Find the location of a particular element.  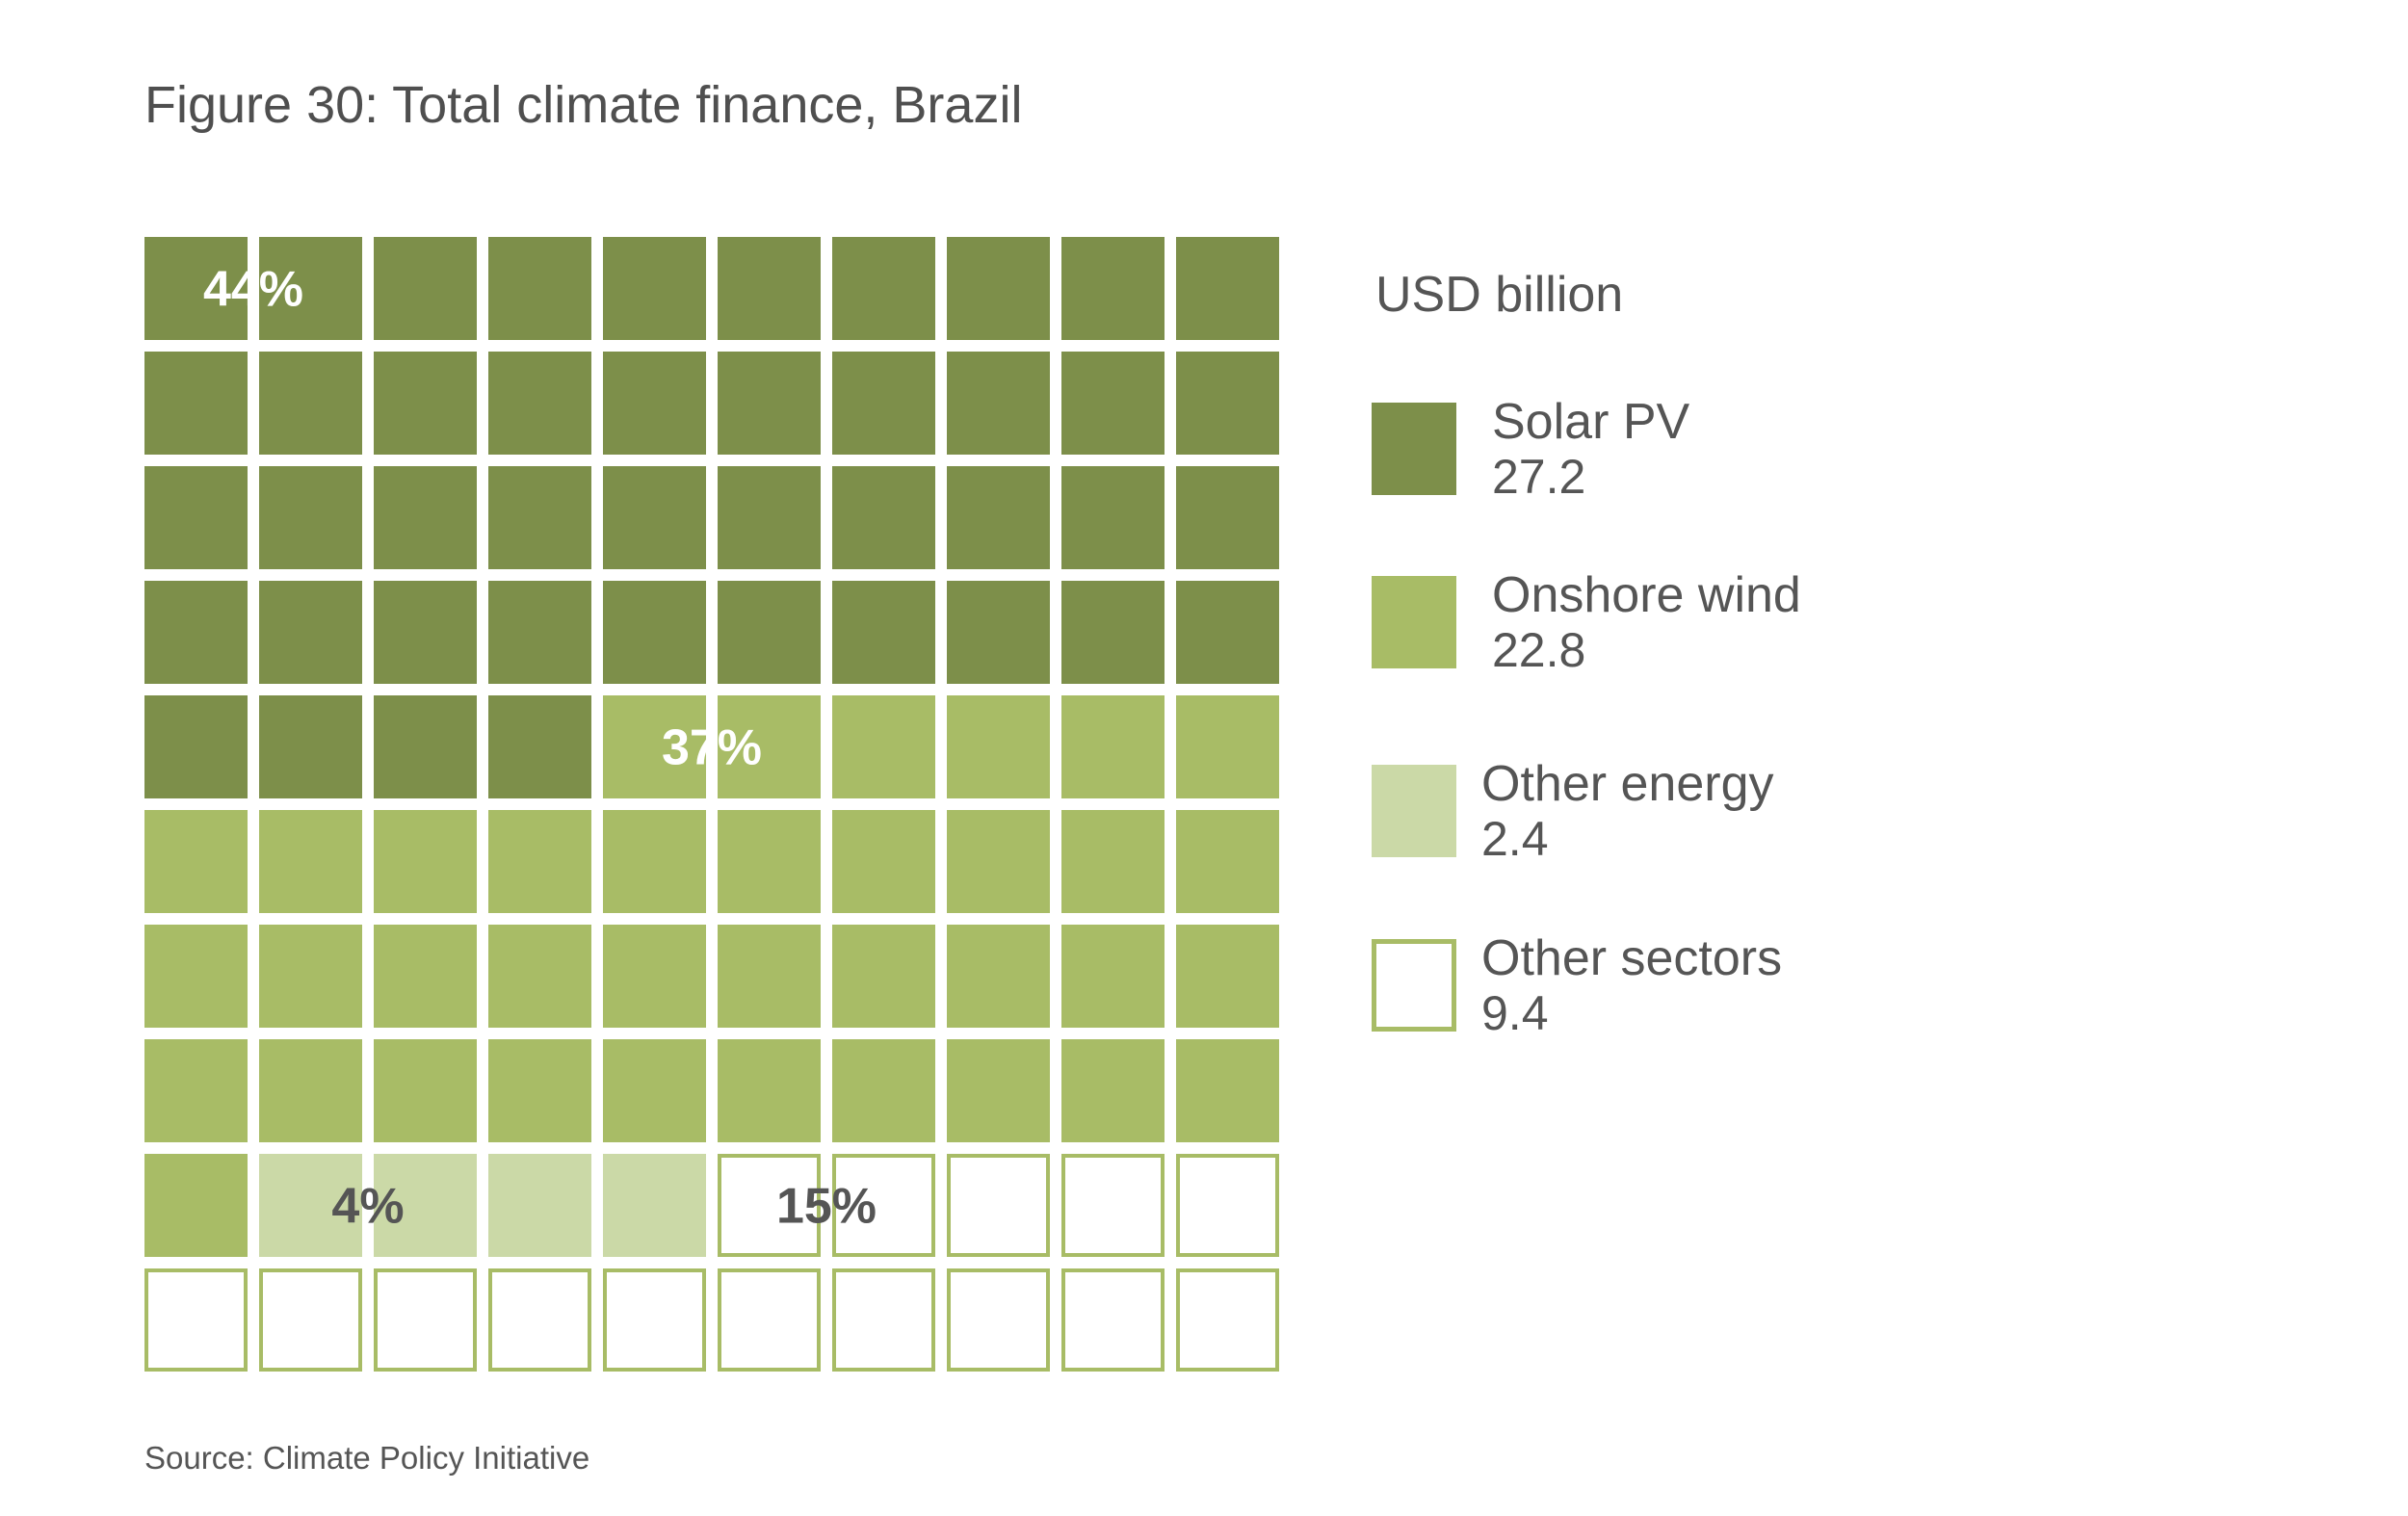

percent-label-other-sectors: 15% is located at coordinates (826, 1207).